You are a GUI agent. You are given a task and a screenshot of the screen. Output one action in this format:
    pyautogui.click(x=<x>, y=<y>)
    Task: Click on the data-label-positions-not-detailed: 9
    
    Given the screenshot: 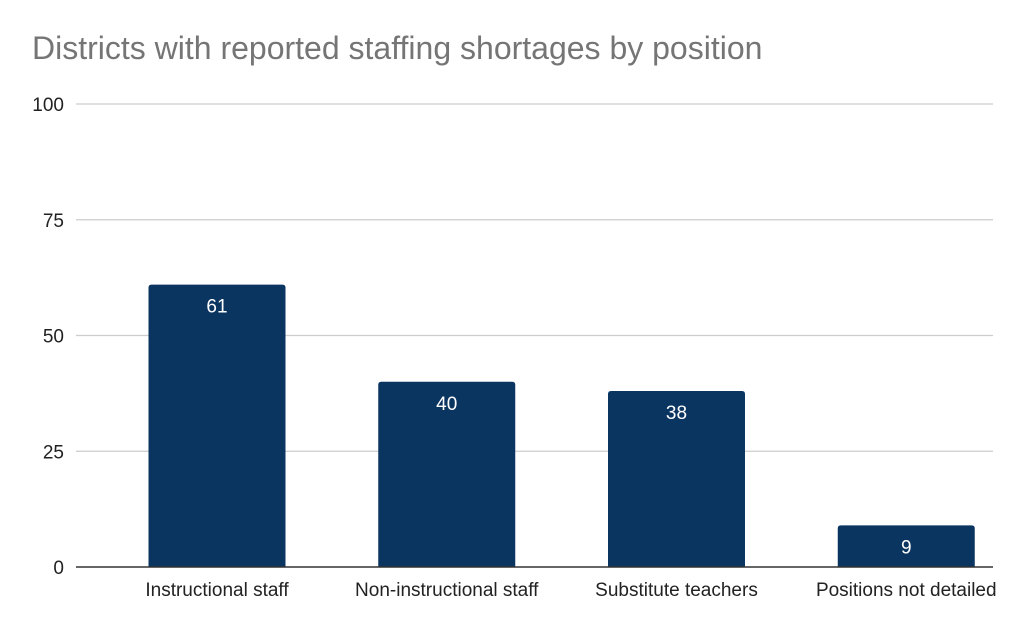 What is the action you would take?
    pyautogui.click(x=906, y=547)
    